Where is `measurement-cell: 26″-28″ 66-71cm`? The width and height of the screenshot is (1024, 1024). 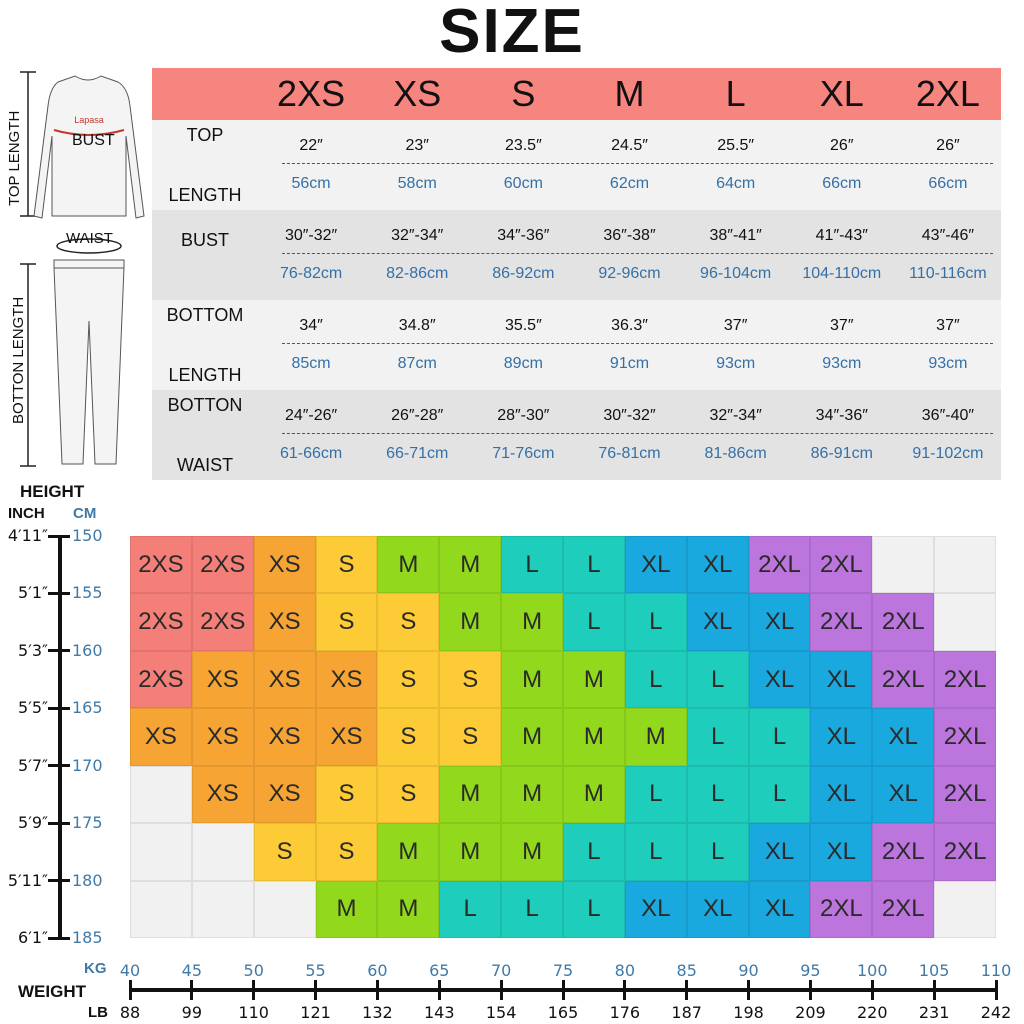
measurement-cell: 26″-28″ 66-71cm is located at coordinates (417, 435).